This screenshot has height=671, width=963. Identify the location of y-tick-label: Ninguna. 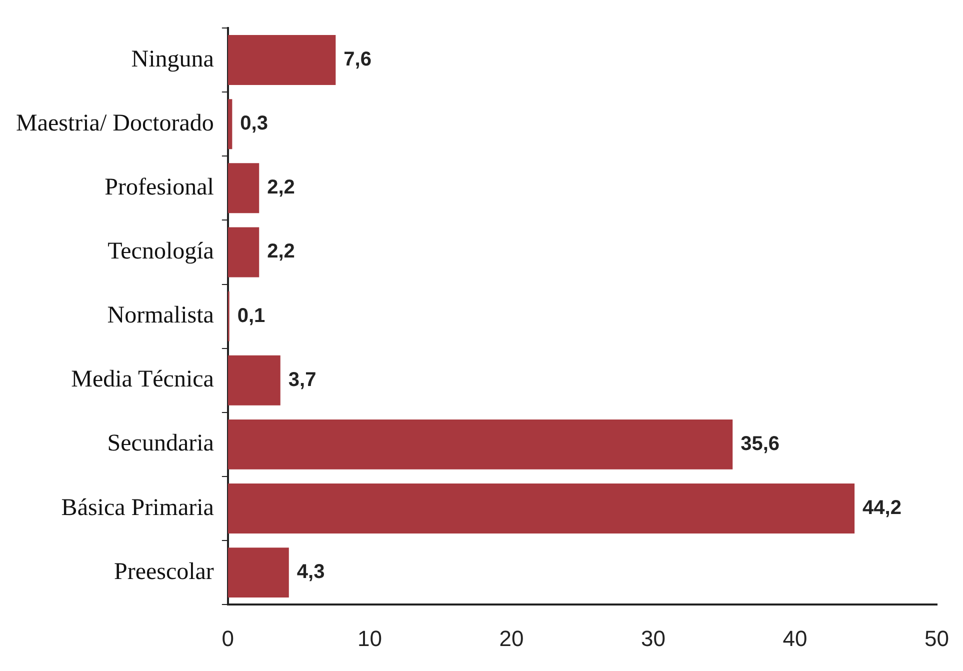
(172, 59).